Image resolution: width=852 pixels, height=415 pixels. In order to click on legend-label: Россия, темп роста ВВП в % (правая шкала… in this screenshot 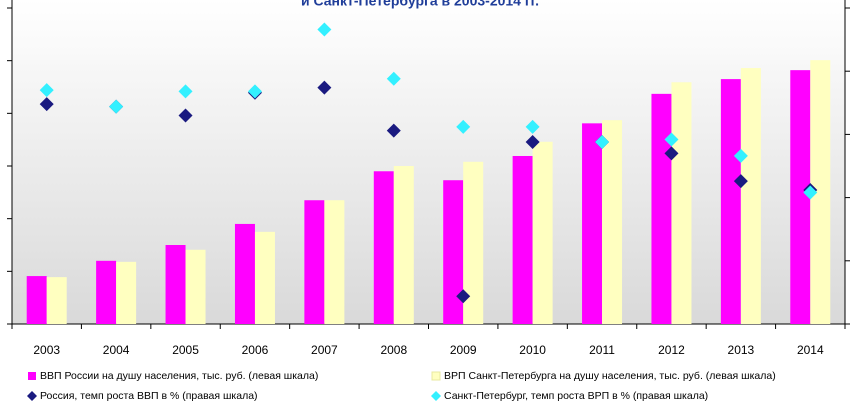, I will do `click(149, 396)`.